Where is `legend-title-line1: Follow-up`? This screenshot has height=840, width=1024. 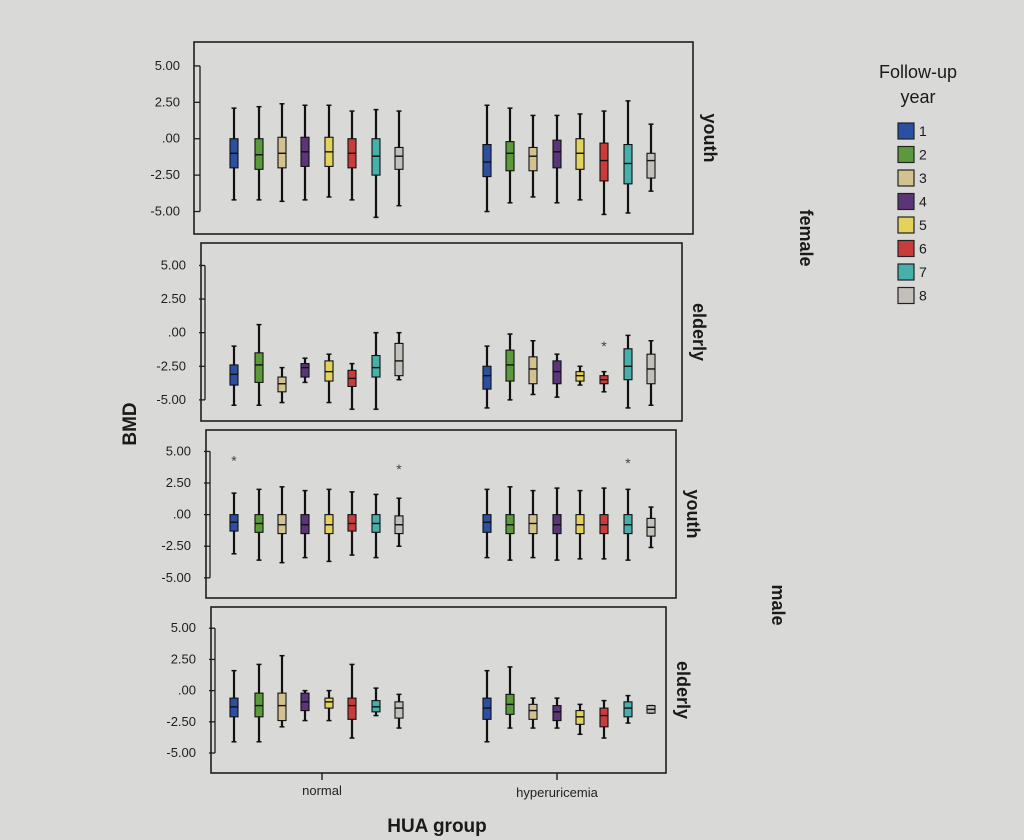 legend-title-line1: Follow-up is located at coordinates (918, 72).